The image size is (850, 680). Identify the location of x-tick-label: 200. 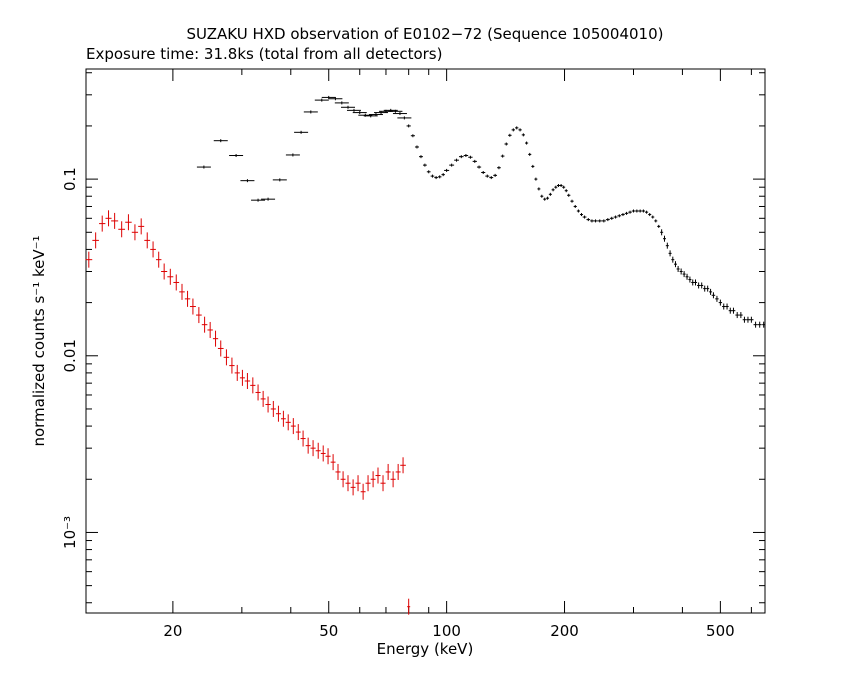
(564, 631).